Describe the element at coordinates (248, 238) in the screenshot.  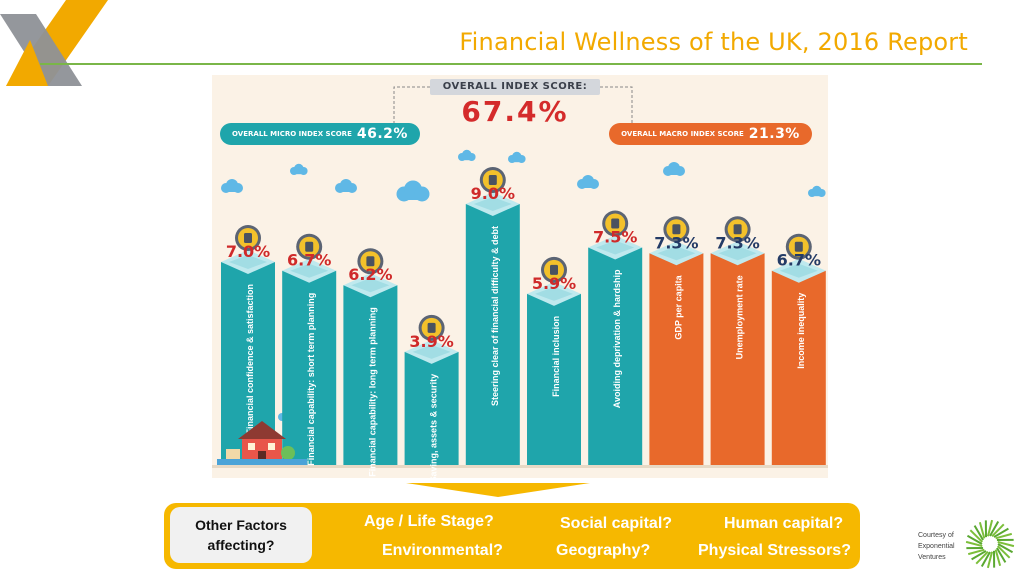
I see `pound-icon` at that location.